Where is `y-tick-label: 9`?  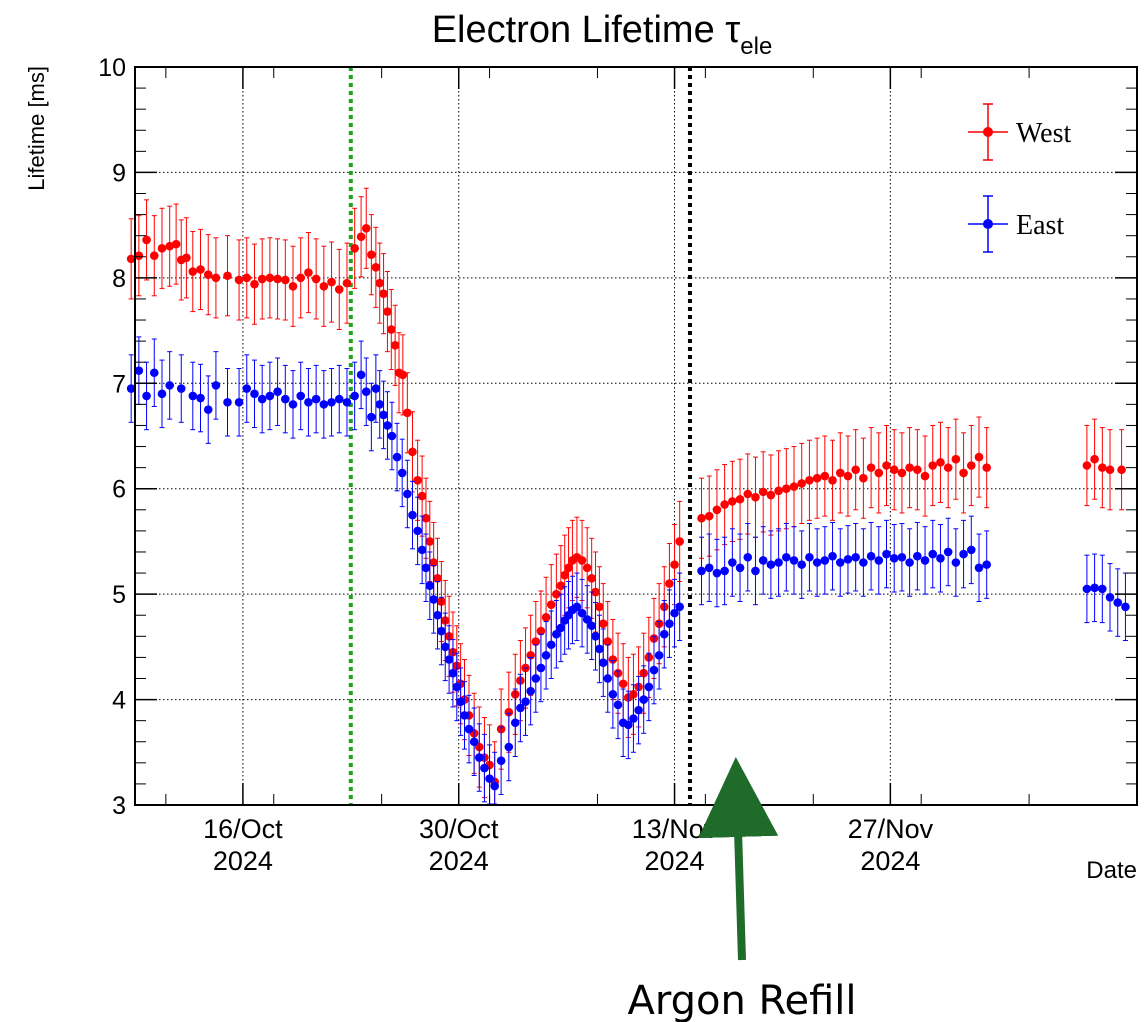
y-tick-label: 9 is located at coordinates (119, 173).